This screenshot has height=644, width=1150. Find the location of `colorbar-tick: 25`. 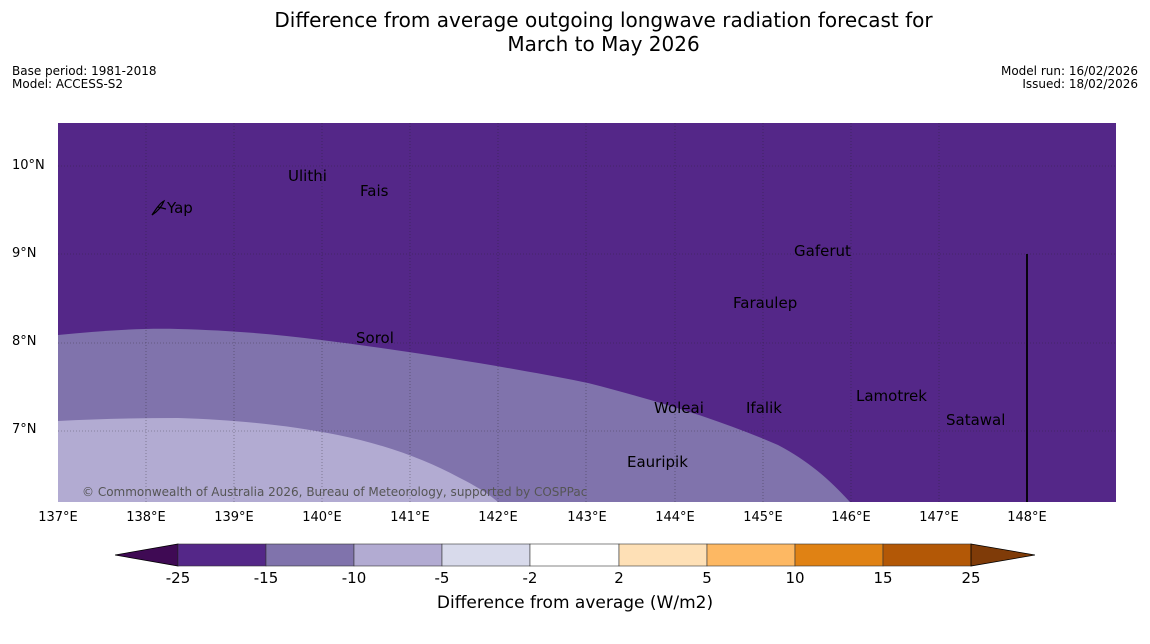

colorbar-tick: 25 is located at coordinates (971, 578).